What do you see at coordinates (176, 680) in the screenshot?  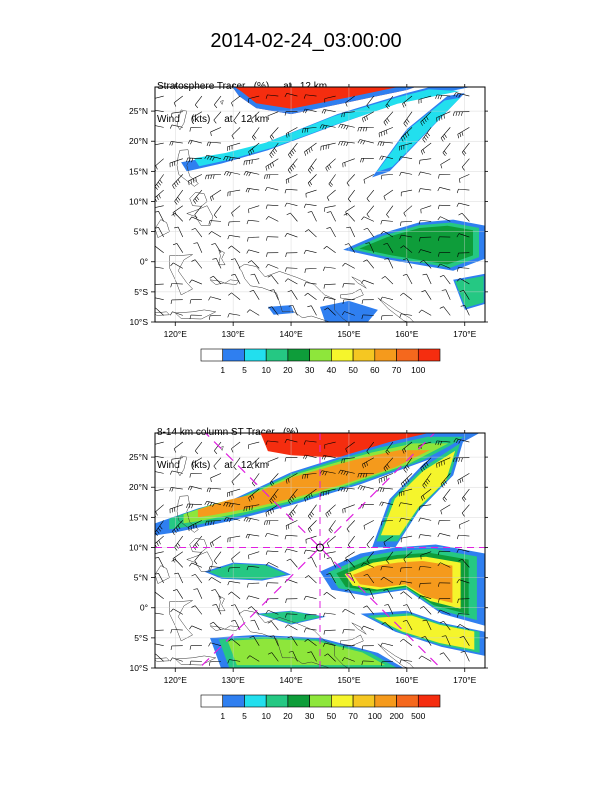 I see `panel2-x-tick-label: 120°E` at bounding box center [176, 680].